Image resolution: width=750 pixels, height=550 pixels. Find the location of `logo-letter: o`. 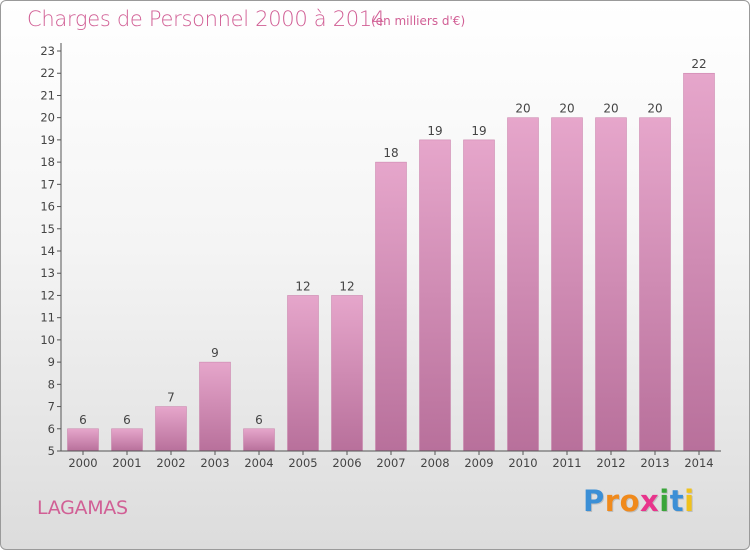

logo-letter: o is located at coordinates (630, 501).